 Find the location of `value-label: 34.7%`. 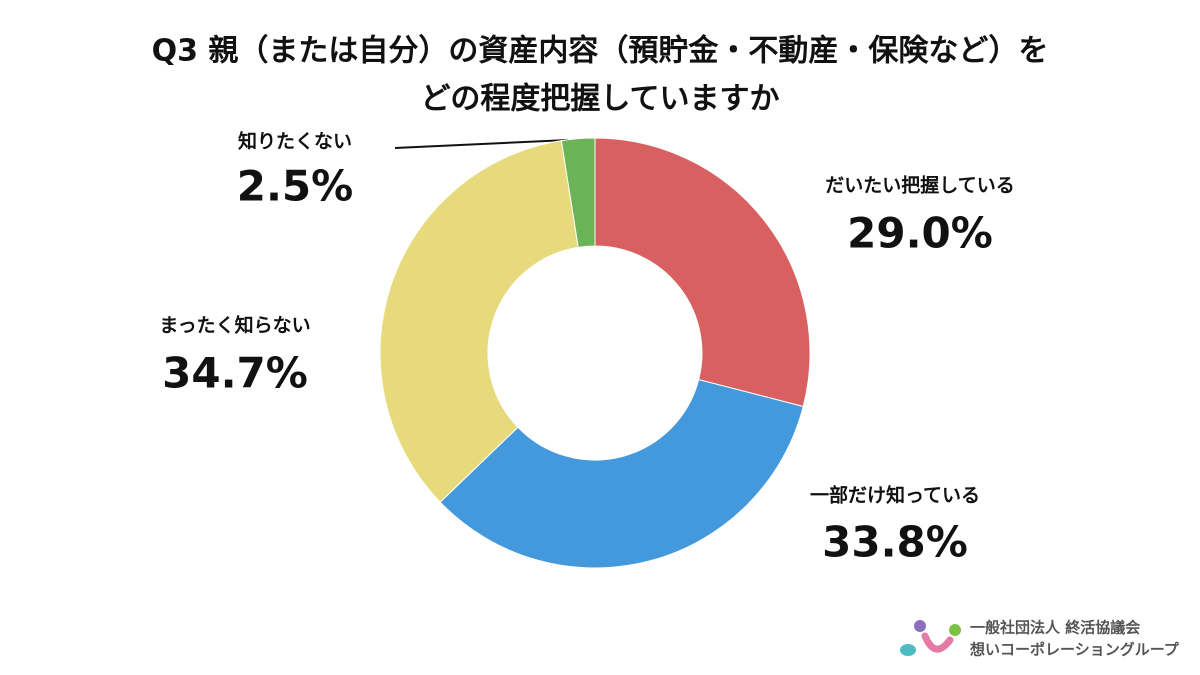

value-label: 34.7% is located at coordinates (235, 373).